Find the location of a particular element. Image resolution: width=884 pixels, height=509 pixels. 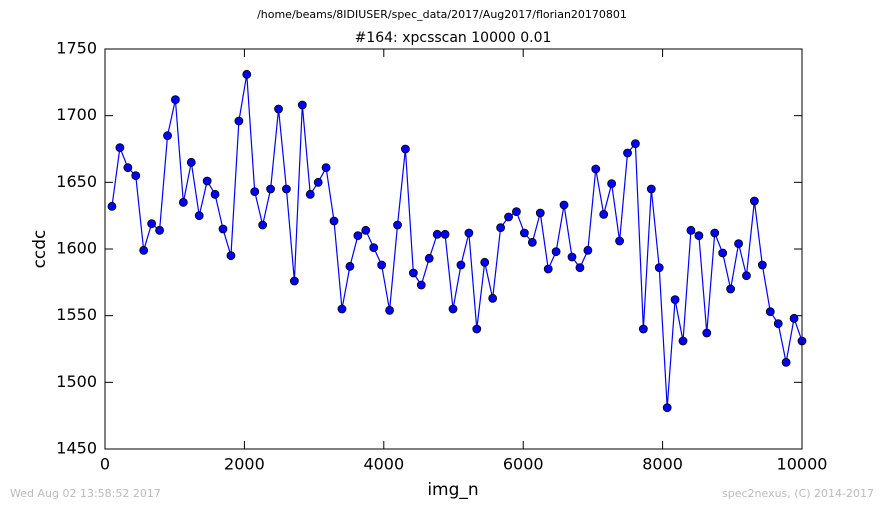

x-tick-label: 2000 is located at coordinates (244, 464).